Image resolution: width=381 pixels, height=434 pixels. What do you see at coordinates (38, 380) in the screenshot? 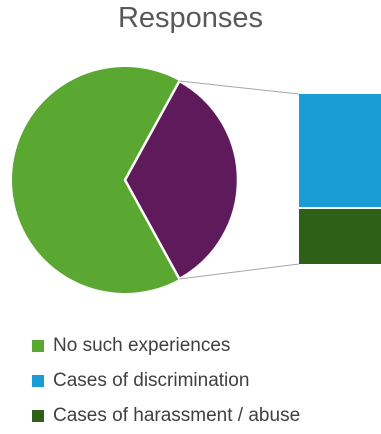
I see `legend-swatch-cases-of-discrimination` at bounding box center [38, 380].